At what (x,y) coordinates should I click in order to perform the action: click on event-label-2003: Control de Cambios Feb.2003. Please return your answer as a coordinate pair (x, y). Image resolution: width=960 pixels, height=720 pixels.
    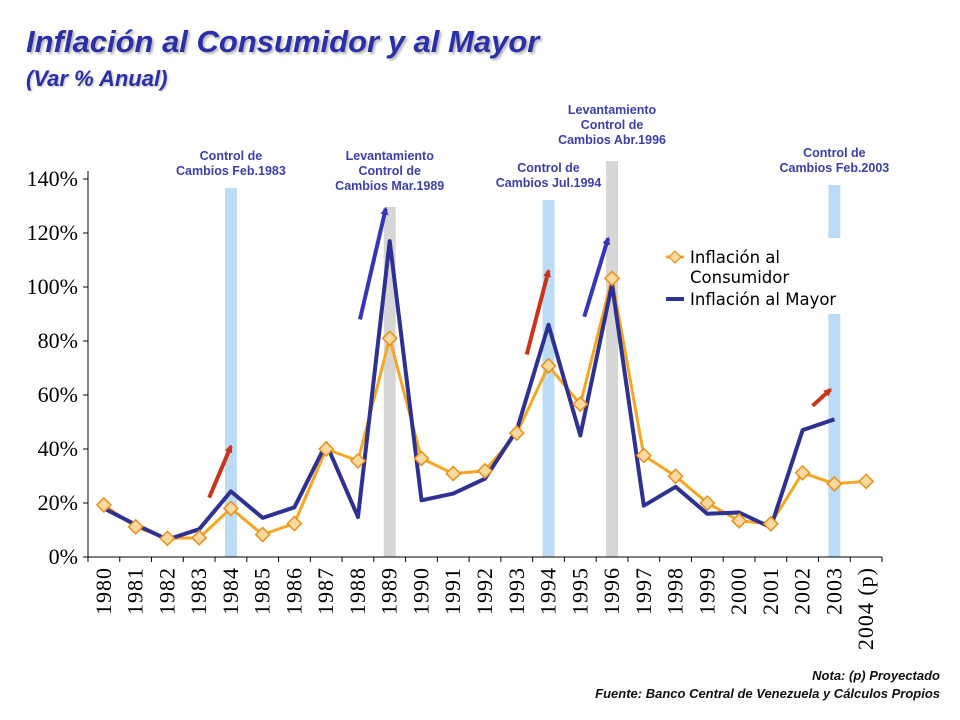
    Looking at the image, I should click on (834, 160).